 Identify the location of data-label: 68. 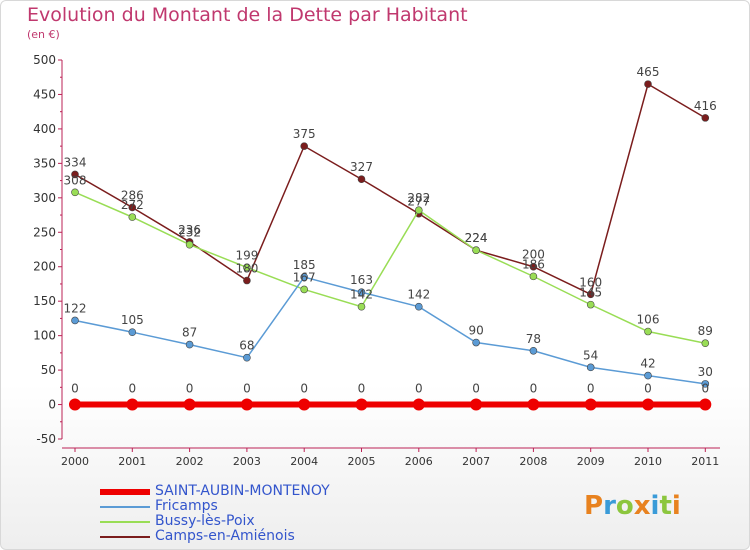
(246, 346).